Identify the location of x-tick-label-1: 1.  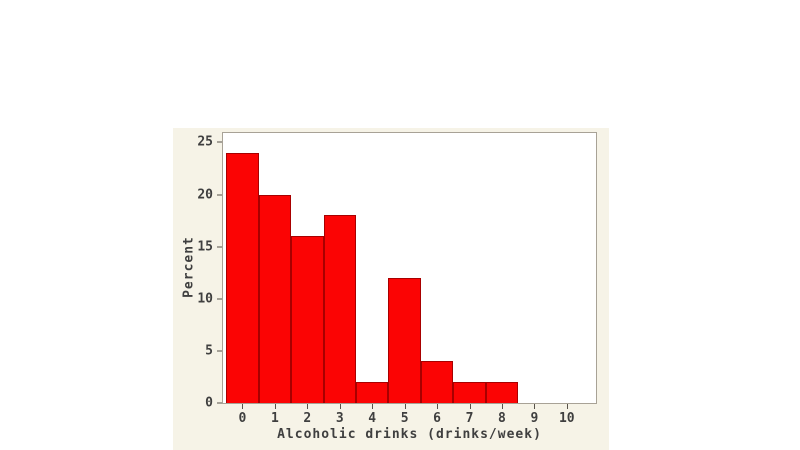
(274, 418).